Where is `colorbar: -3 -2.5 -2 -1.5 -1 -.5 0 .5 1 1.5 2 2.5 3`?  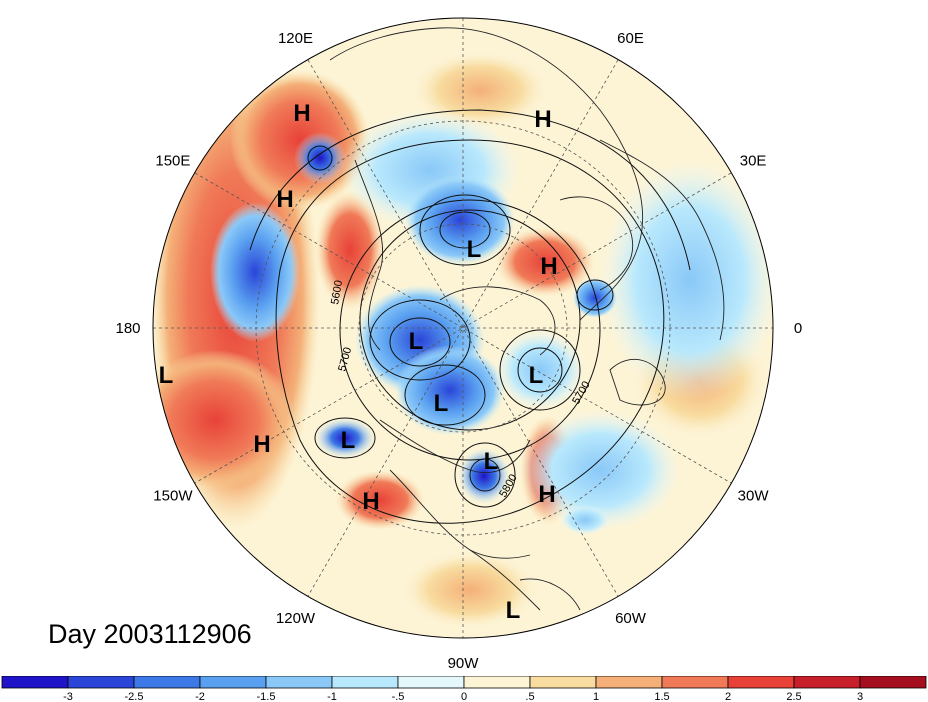 colorbar: -3 -2.5 -2 -1.5 -1 -.5 0 .5 1 1.5 2 2.5 3 is located at coordinates (464, 689).